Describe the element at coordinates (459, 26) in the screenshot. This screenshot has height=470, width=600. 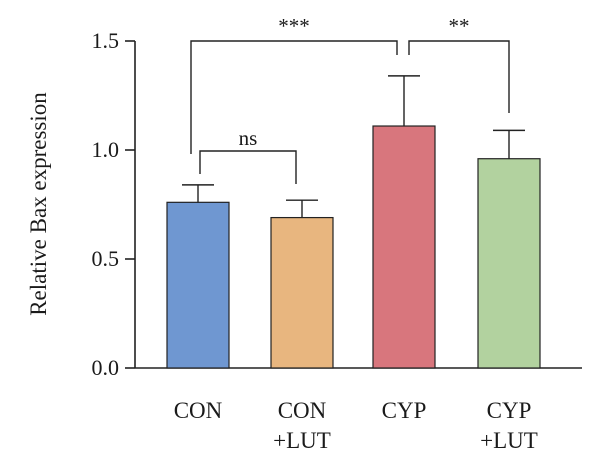
I see `significance-label: **` at that location.